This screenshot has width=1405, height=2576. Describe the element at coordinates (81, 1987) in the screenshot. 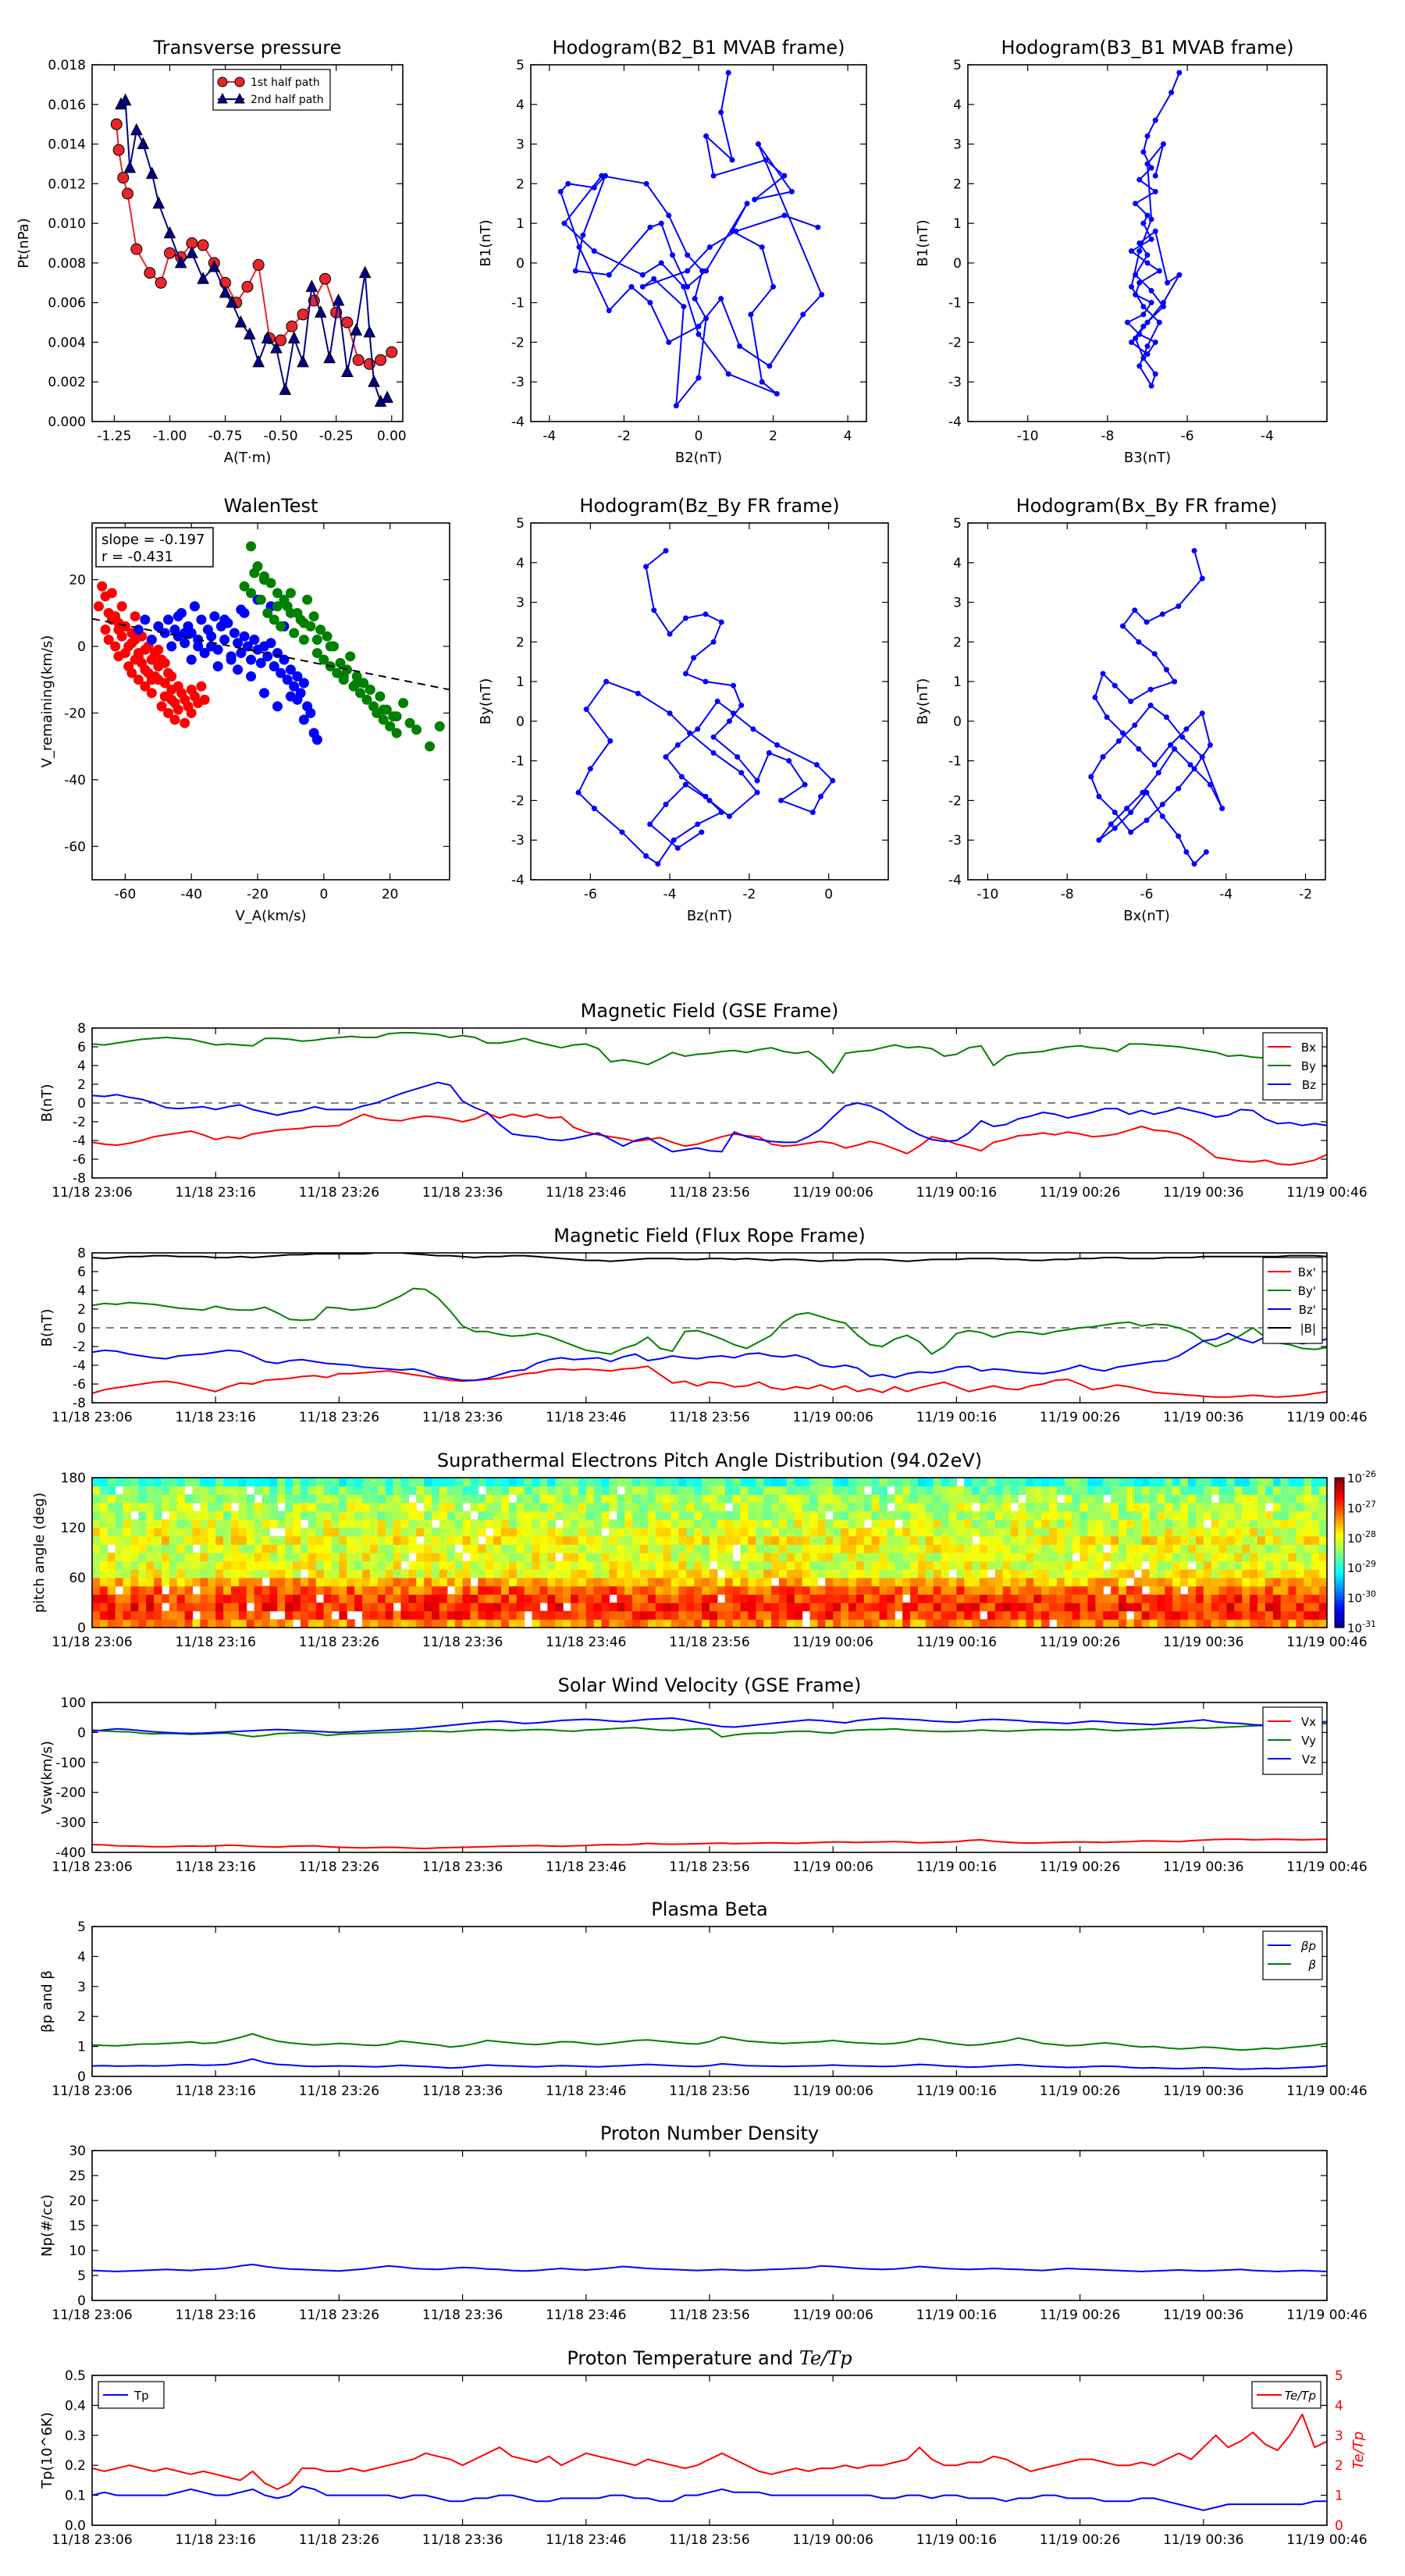

I see `y-tick-label: 3` at that location.